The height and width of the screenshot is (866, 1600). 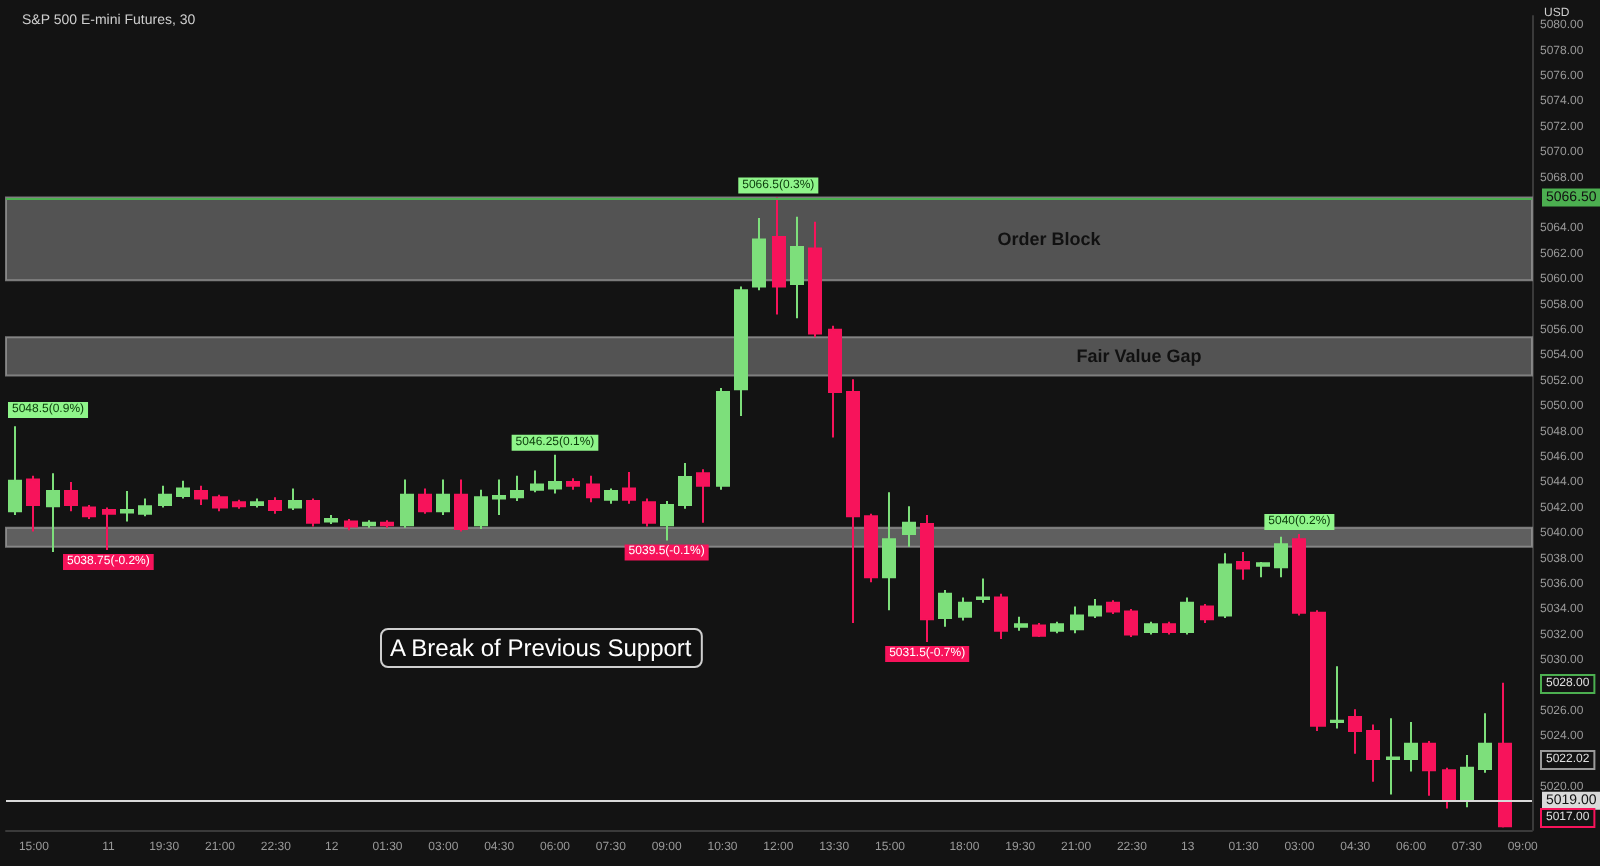 What do you see at coordinates (1050, 238) in the screenshot?
I see `band-label: Order Block` at bounding box center [1050, 238].